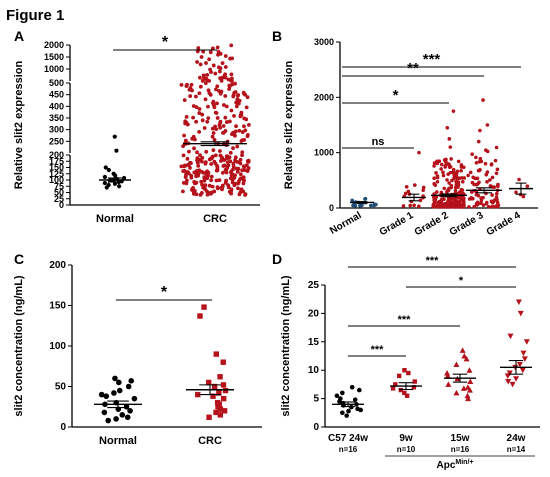 The width and height of the screenshot is (550, 477). I want to click on y-tick-label: 0, so click(331, 208).